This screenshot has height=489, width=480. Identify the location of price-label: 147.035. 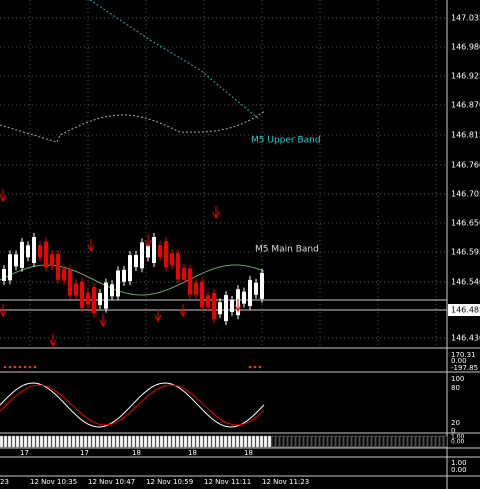
(465, 18).